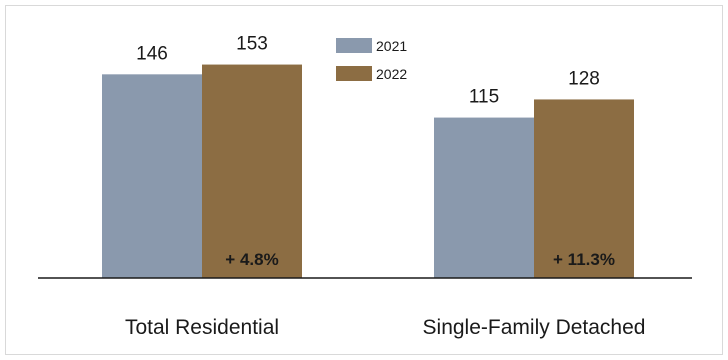  Describe the element at coordinates (202, 327) in the screenshot. I see `category-label-1: Total Residential` at that location.